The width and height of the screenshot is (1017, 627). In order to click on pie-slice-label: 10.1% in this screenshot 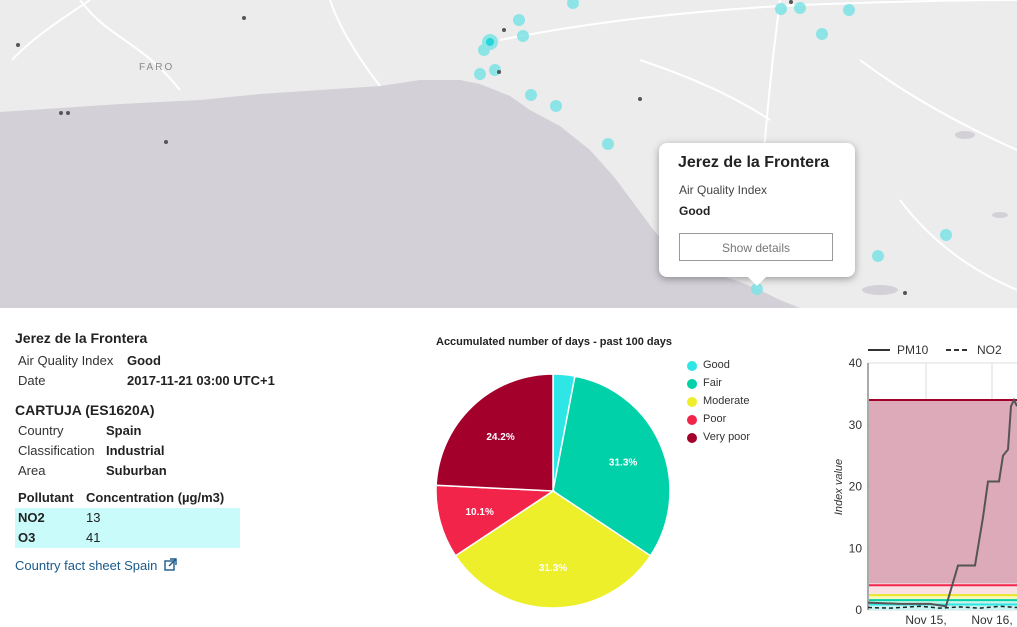, I will do `click(480, 512)`.